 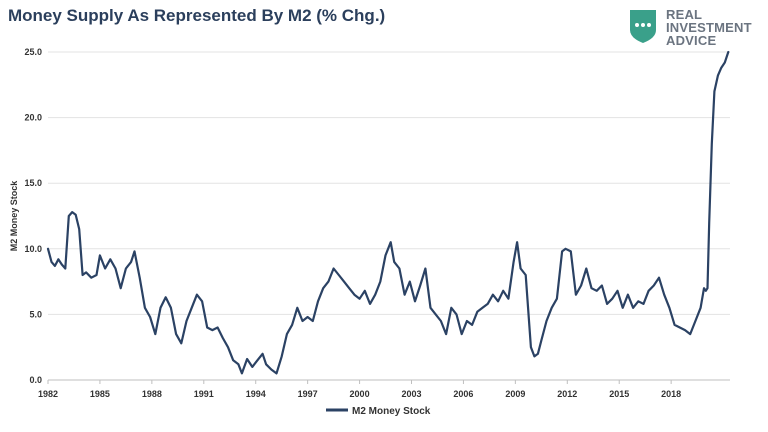 I want to click on y-tick-label: 10.0, so click(x=33, y=249).